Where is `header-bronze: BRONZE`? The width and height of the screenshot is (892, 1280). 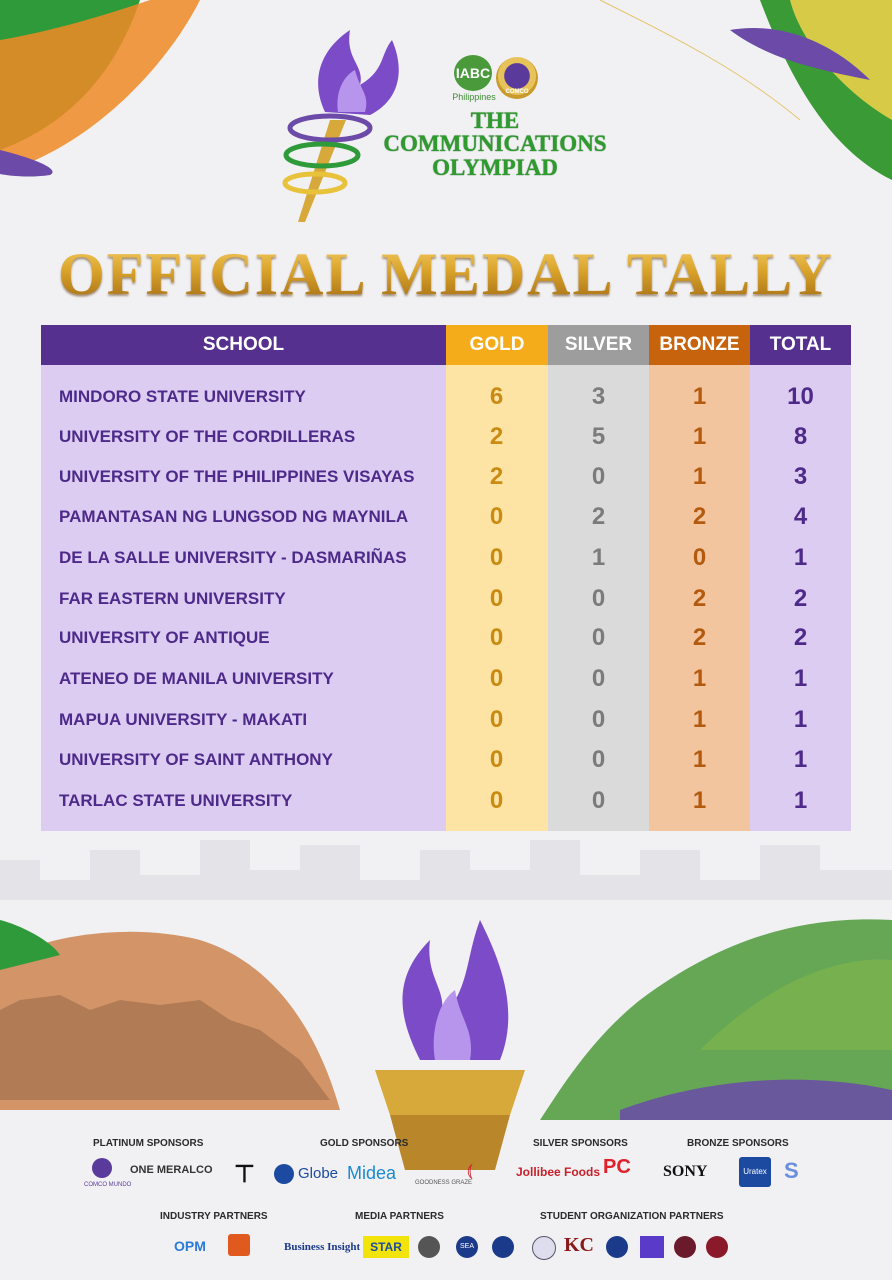 header-bronze: BRONZE is located at coordinates (699, 345).